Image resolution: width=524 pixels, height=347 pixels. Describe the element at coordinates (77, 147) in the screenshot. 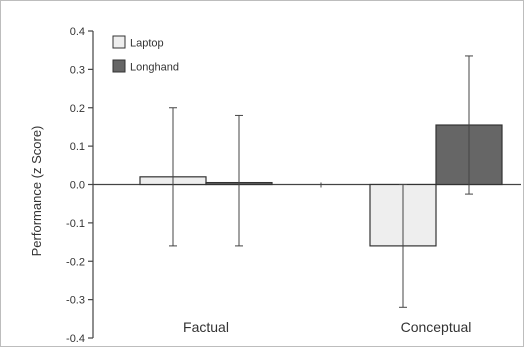

I see `y-tick-label: 0.1` at that location.